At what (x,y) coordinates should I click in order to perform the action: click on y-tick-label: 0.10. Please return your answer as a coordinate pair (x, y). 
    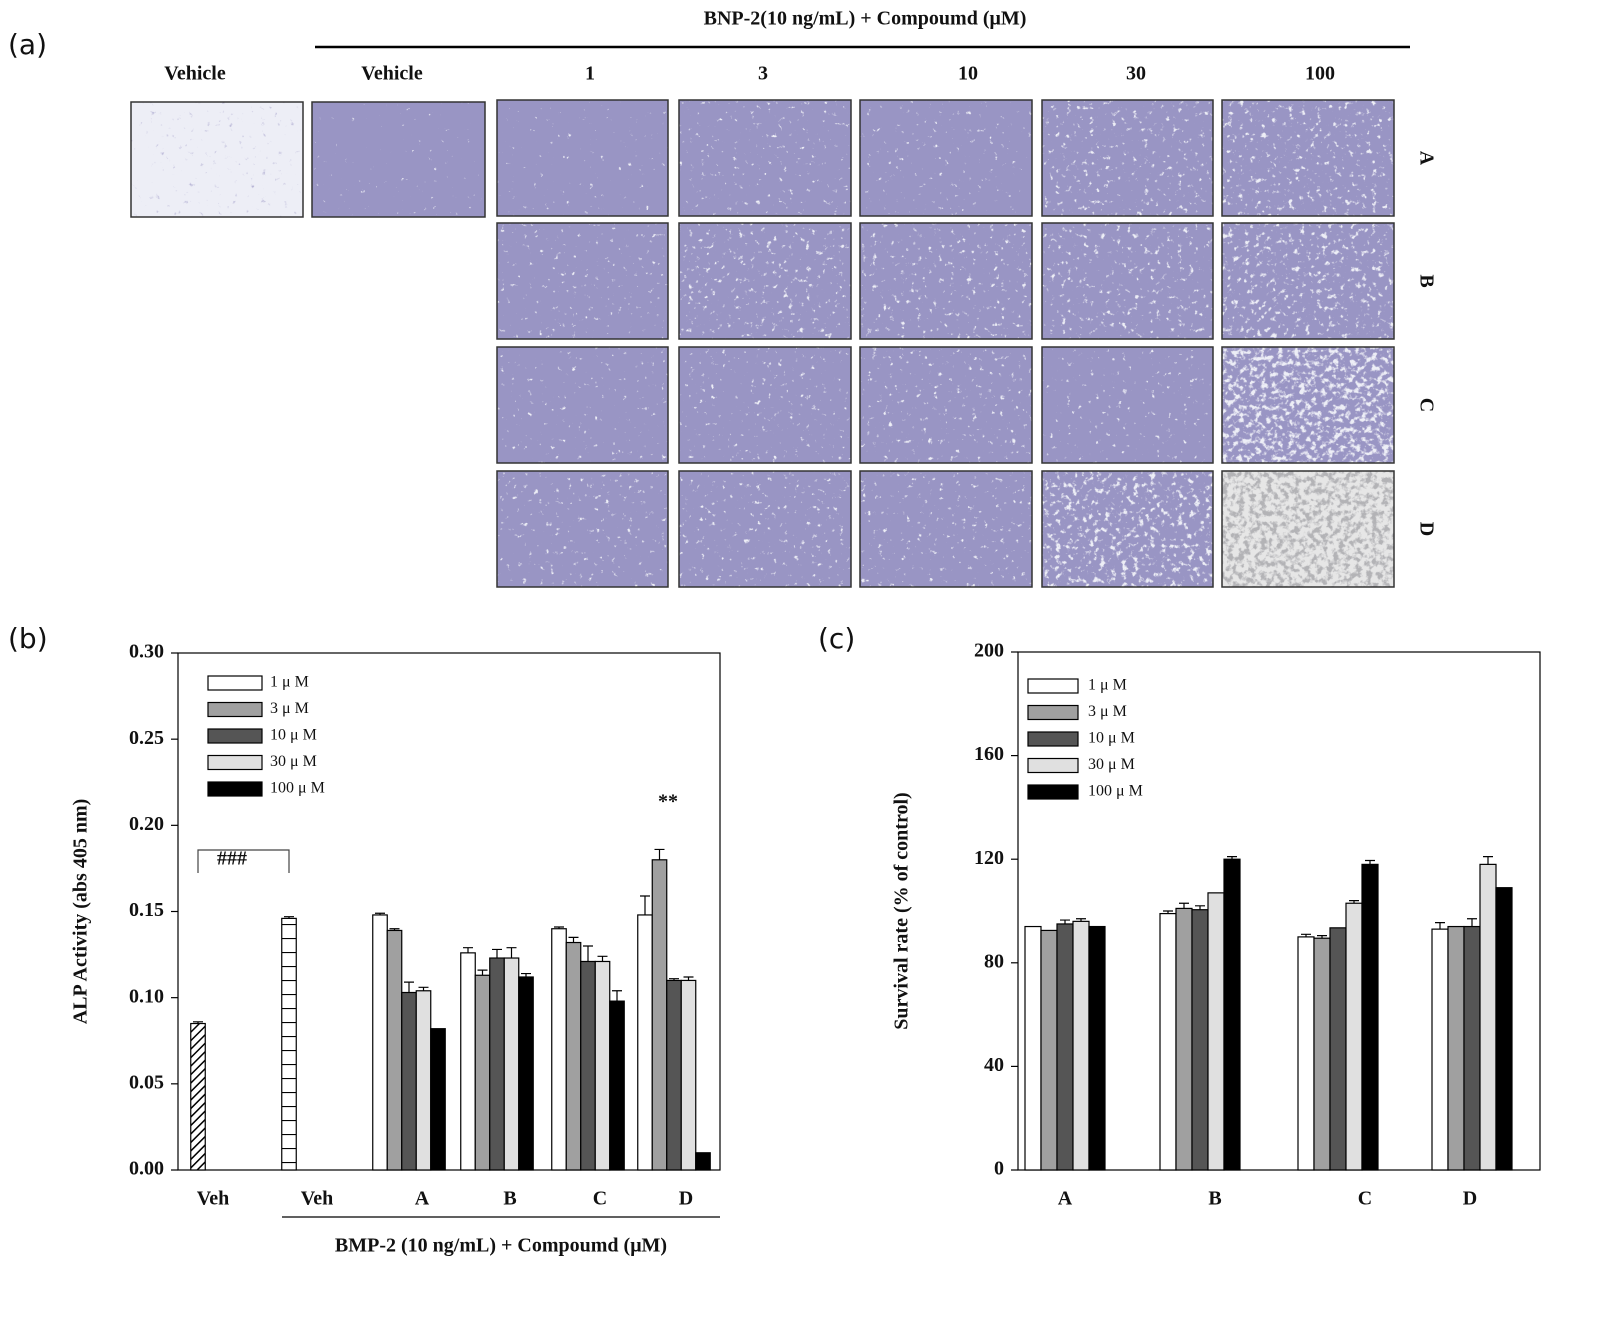
    Looking at the image, I should click on (146, 996).